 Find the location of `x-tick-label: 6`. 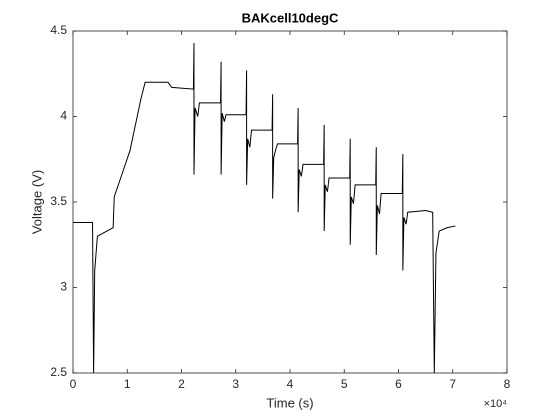

x-tick-label: 6 is located at coordinates (398, 384).